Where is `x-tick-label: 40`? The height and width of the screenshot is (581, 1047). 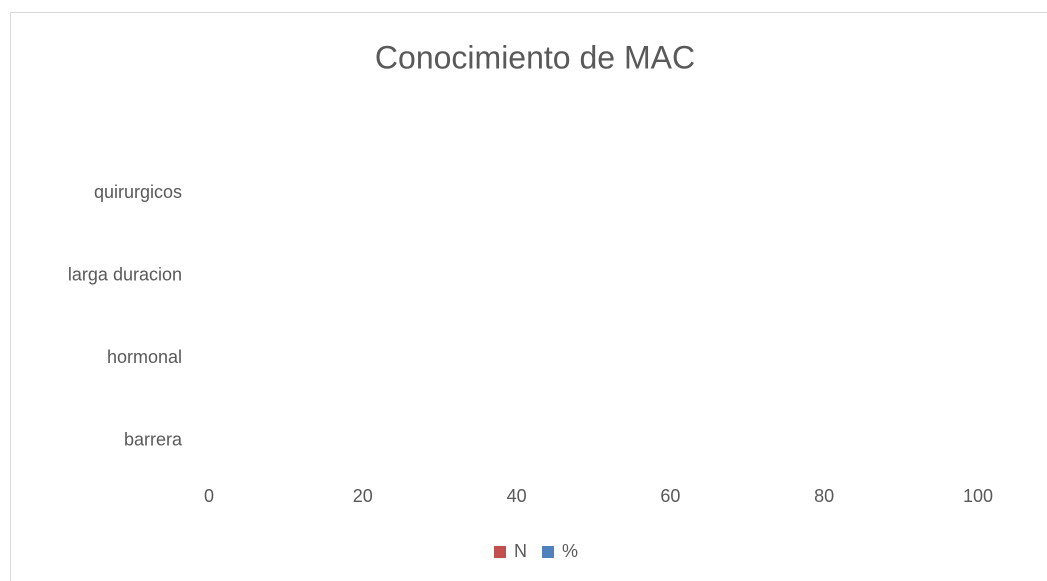 x-tick-label: 40 is located at coordinates (517, 496).